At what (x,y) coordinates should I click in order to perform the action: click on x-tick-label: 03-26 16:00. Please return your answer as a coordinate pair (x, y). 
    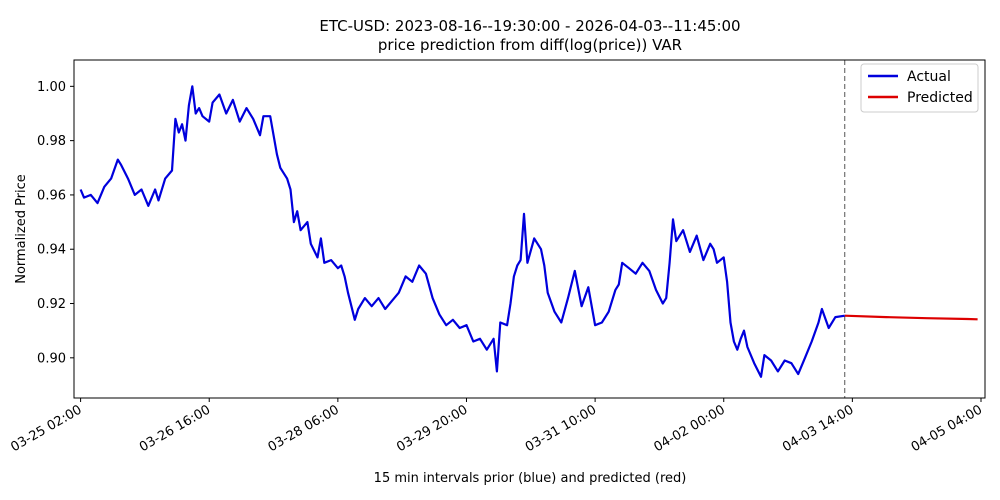
    Looking at the image, I should click on (175, 428).